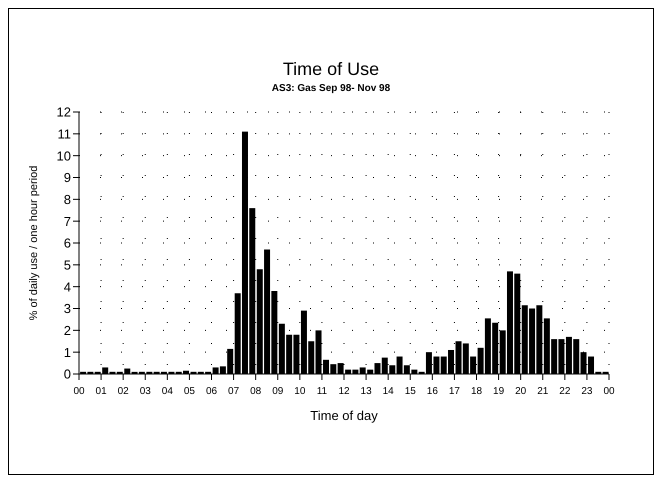 The width and height of the screenshot is (662, 483). Describe the element at coordinates (388, 391) in the screenshot. I see `x-tick-label: 14` at that location.